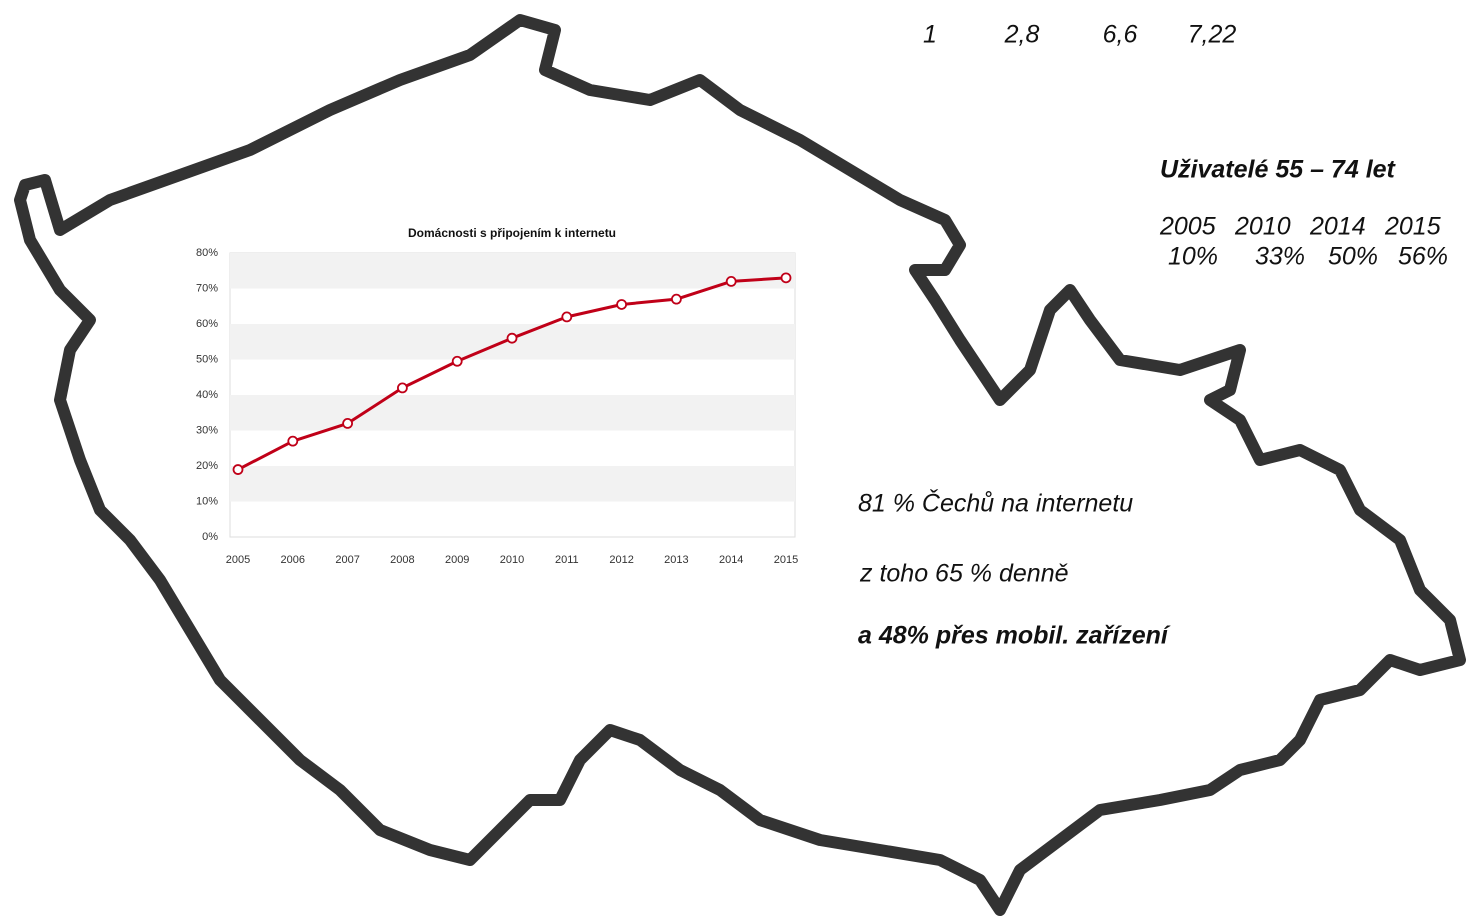 The image size is (1470, 923). What do you see at coordinates (1278, 170) in the screenshot?
I see `users-title: Uživatelé 55 – 74 let` at bounding box center [1278, 170].